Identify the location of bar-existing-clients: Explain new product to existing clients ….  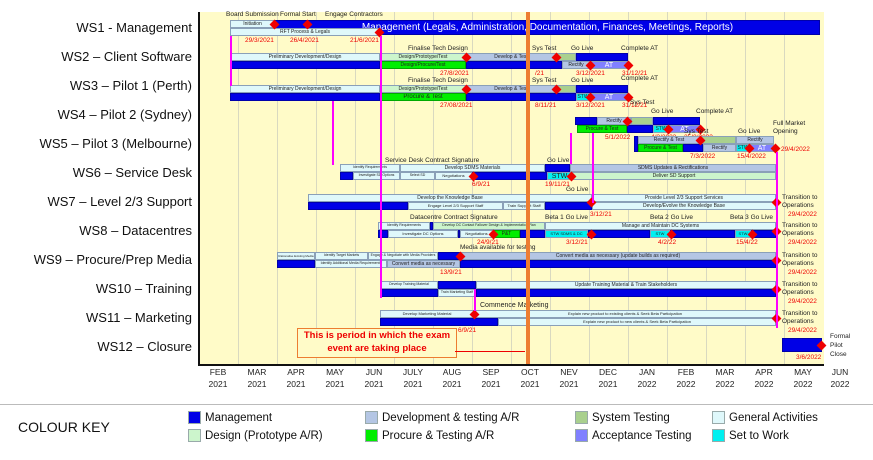
(625, 314).